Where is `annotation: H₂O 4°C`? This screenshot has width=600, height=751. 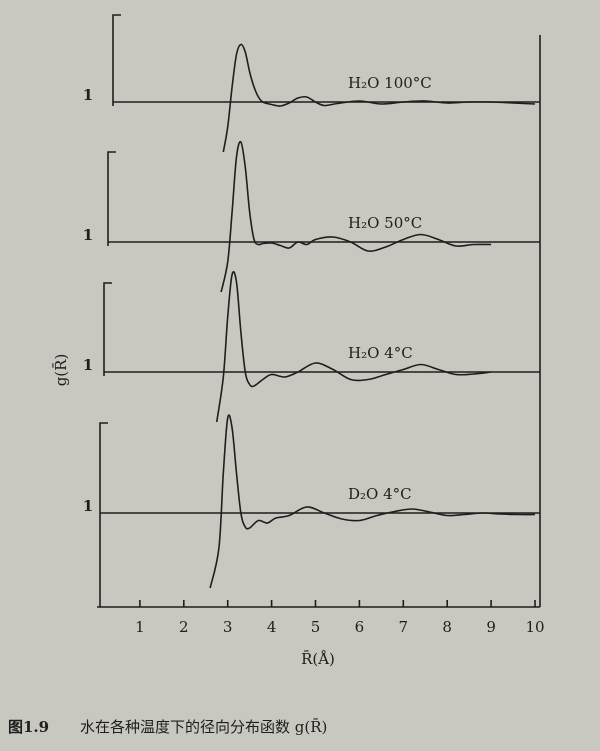 annotation: H₂O 4°C is located at coordinates (380, 353).